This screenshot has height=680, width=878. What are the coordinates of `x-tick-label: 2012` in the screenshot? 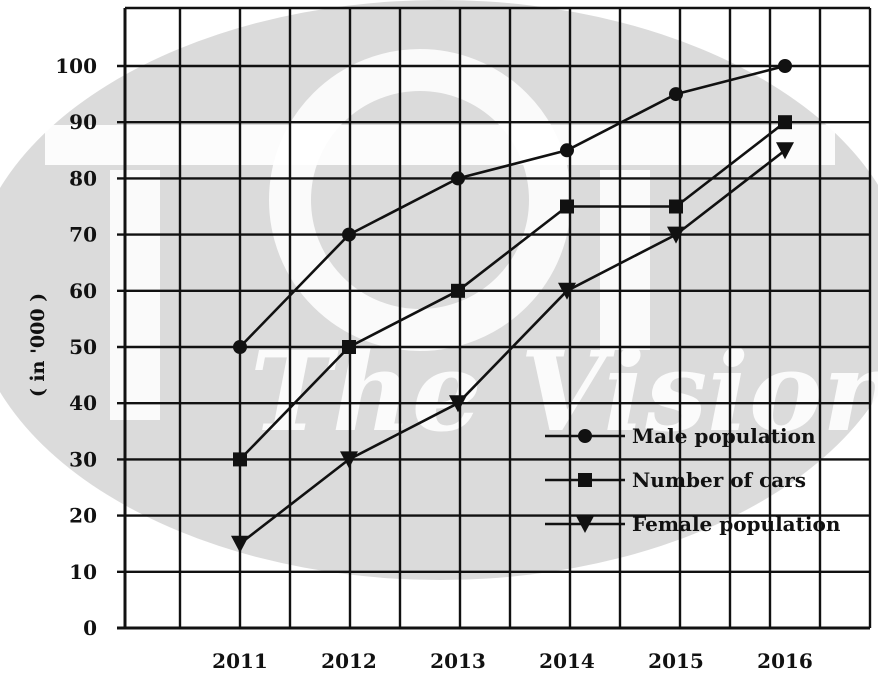 It's located at (349, 661).